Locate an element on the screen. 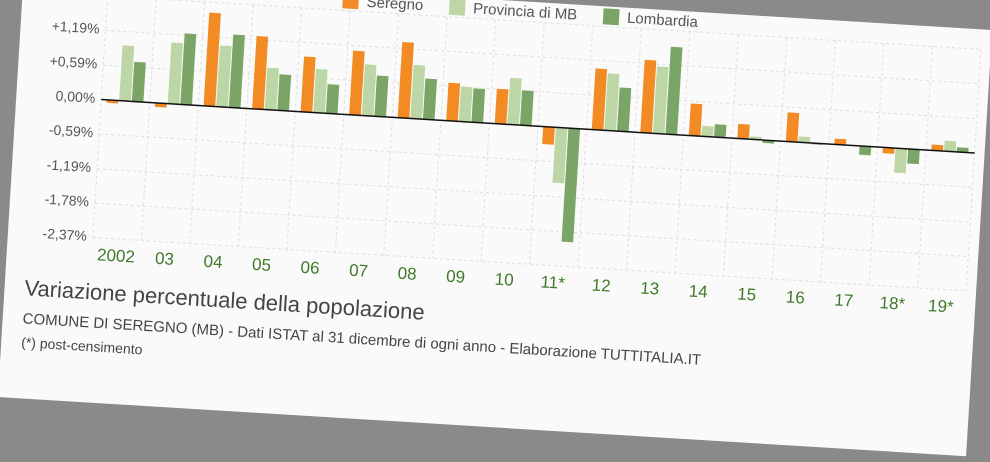  x-tick-label: 2002 is located at coordinates (116, 255).